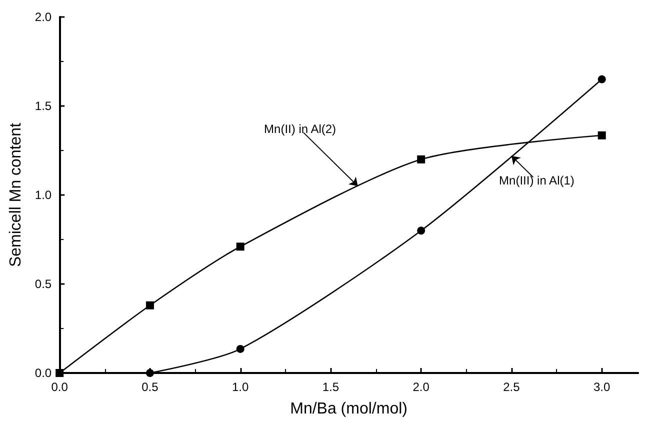 This screenshot has height=424, width=663. What do you see at coordinates (43, 284) in the screenshot?
I see `y-tick-label: 0.5` at bounding box center [43, 284].